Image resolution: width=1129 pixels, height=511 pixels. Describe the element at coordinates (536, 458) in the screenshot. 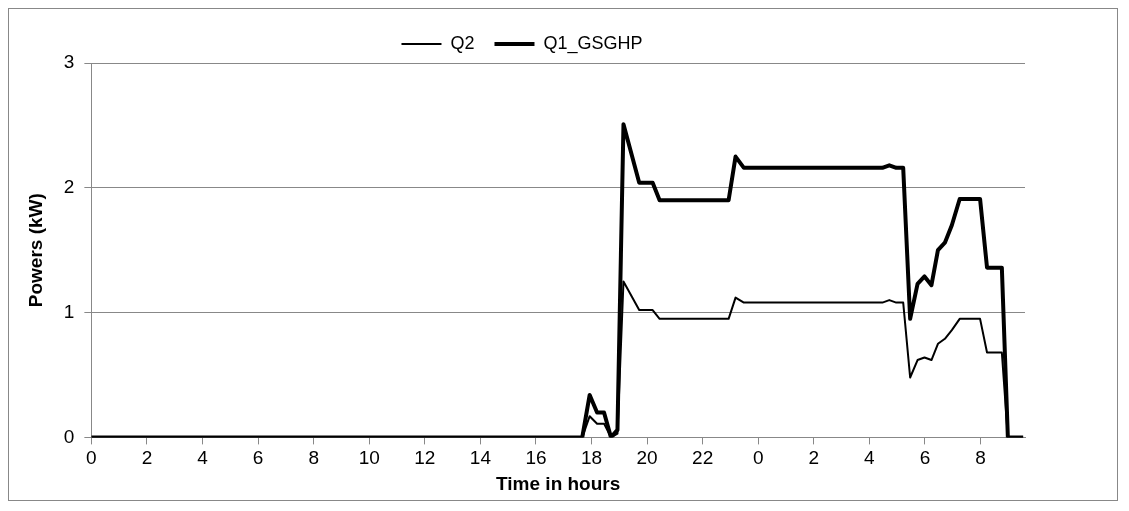

I see `x-tick-label: 16` at that location.